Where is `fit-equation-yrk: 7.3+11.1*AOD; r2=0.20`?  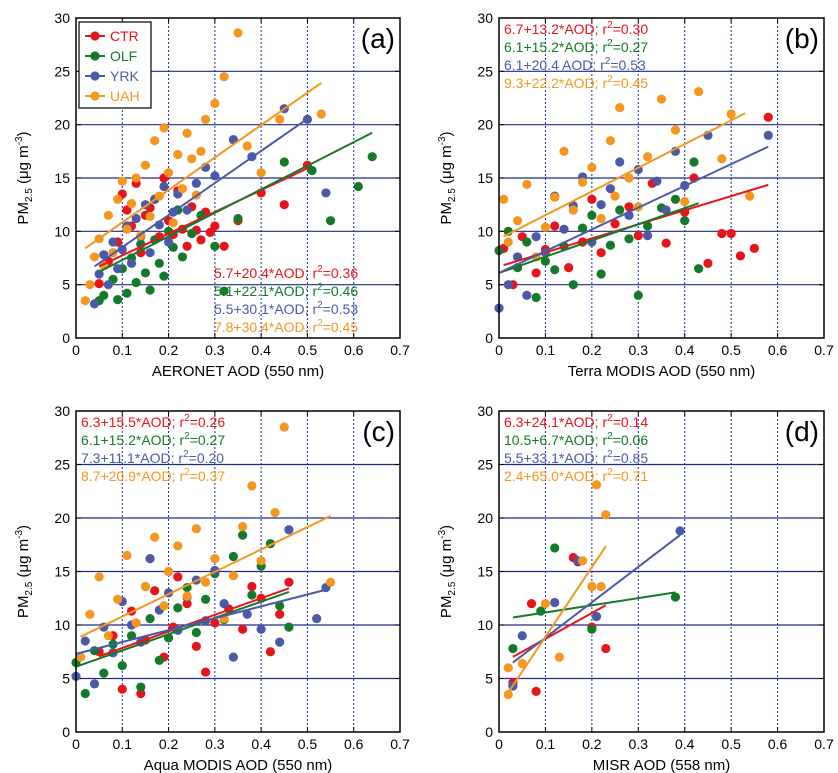
fit-equation-yrk: 7.3+11.1*AOD; r2=0.20 is located at coordinates (152, 457).